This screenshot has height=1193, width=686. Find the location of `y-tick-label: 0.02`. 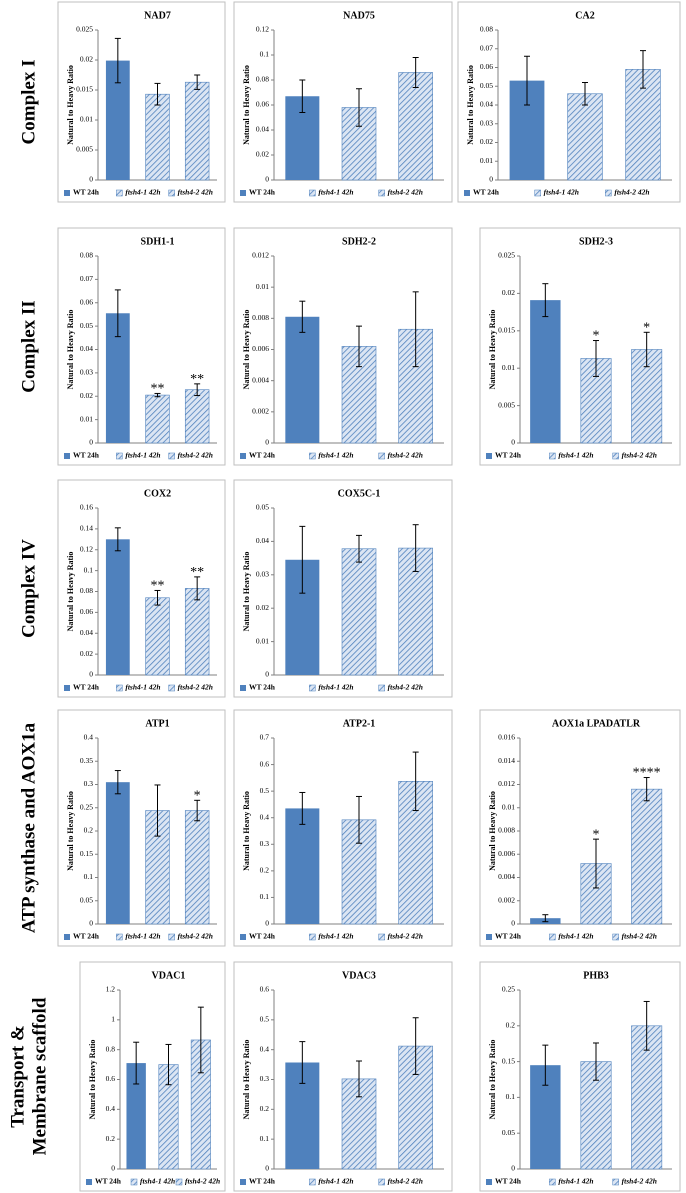

y-tick-label: 0.02 is located at coordinates (262, 154).